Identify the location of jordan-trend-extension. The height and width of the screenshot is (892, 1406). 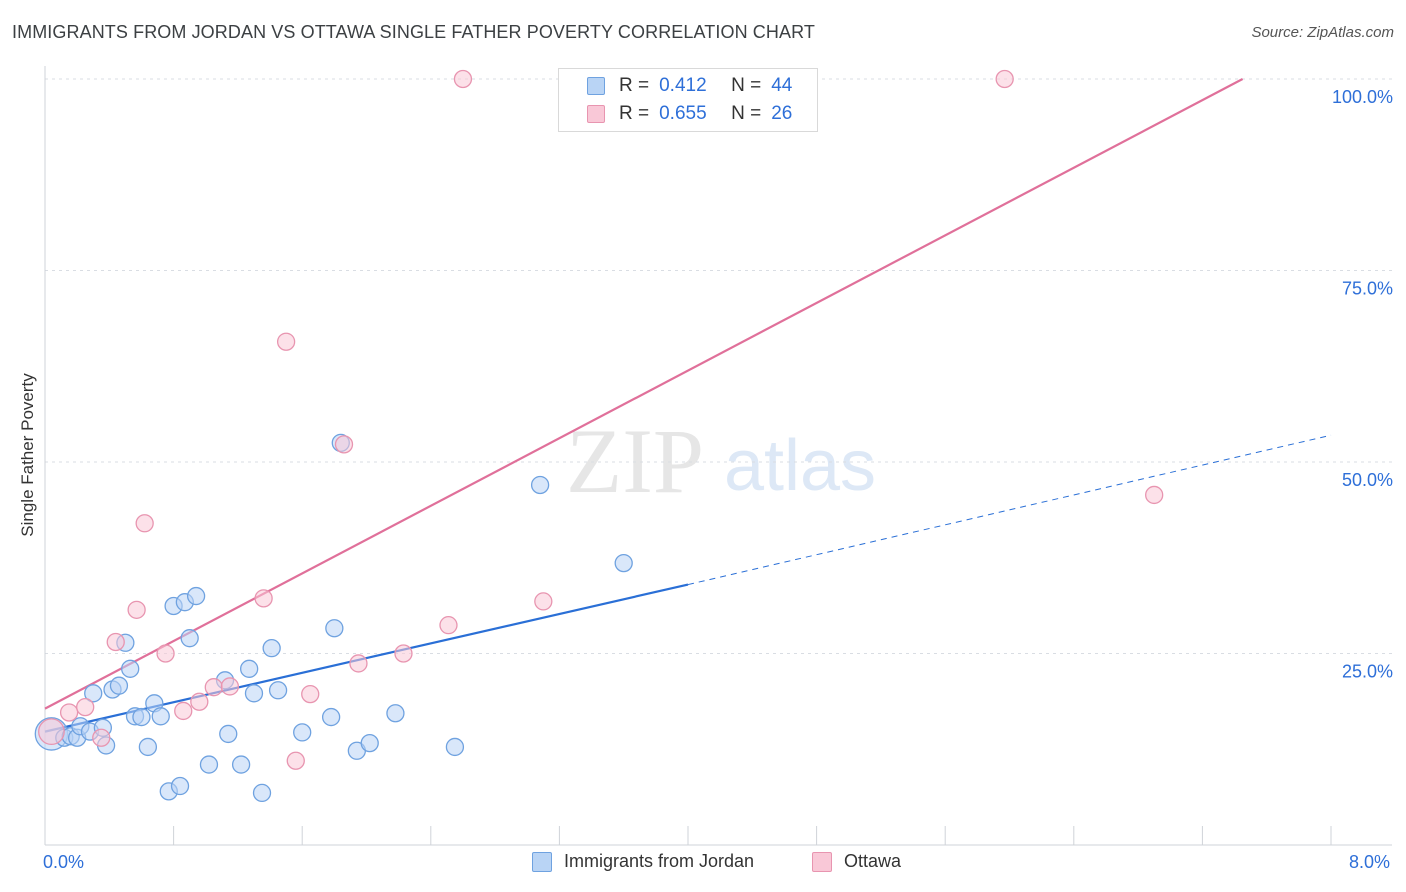
(1009, 510).